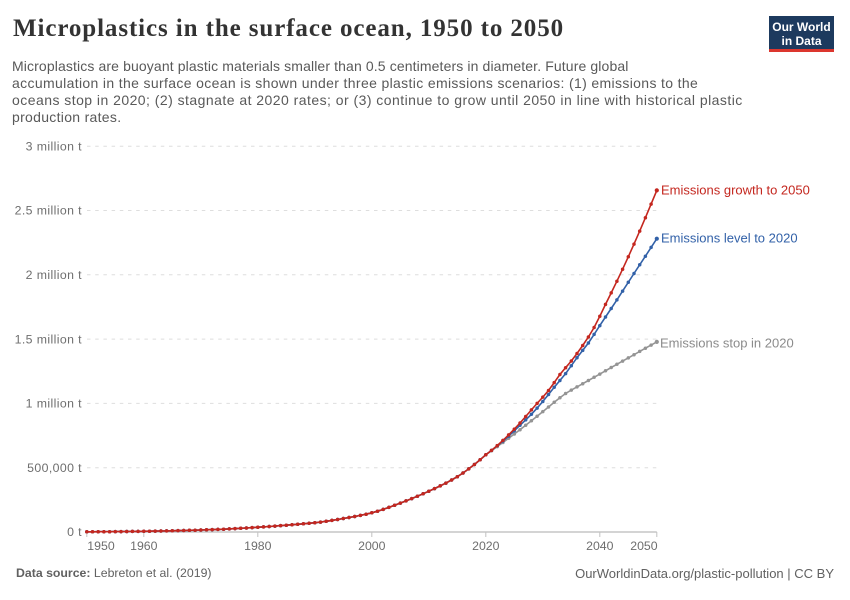 The width and height of the screenshot is (850, 600). What do you see at coordinates (54, 146) in the screenshot?
I see `svg-text: 3 million t` at bounding box center [54, 146].